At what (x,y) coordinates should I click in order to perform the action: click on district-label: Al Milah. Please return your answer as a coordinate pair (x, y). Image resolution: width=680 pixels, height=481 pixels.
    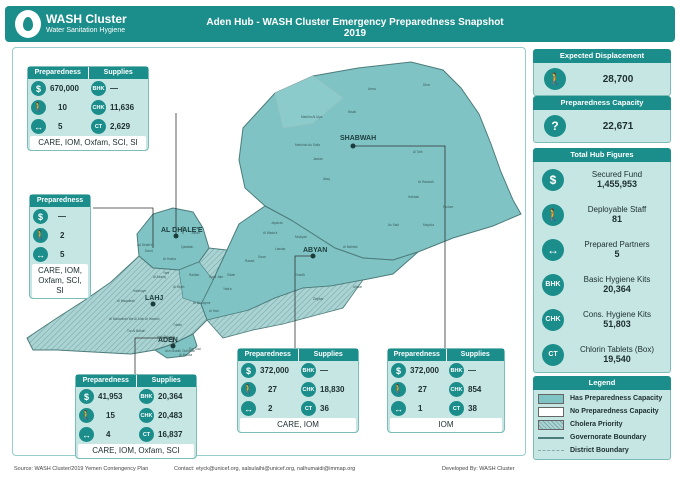
    Looking at the image, I should click on (179, 287).